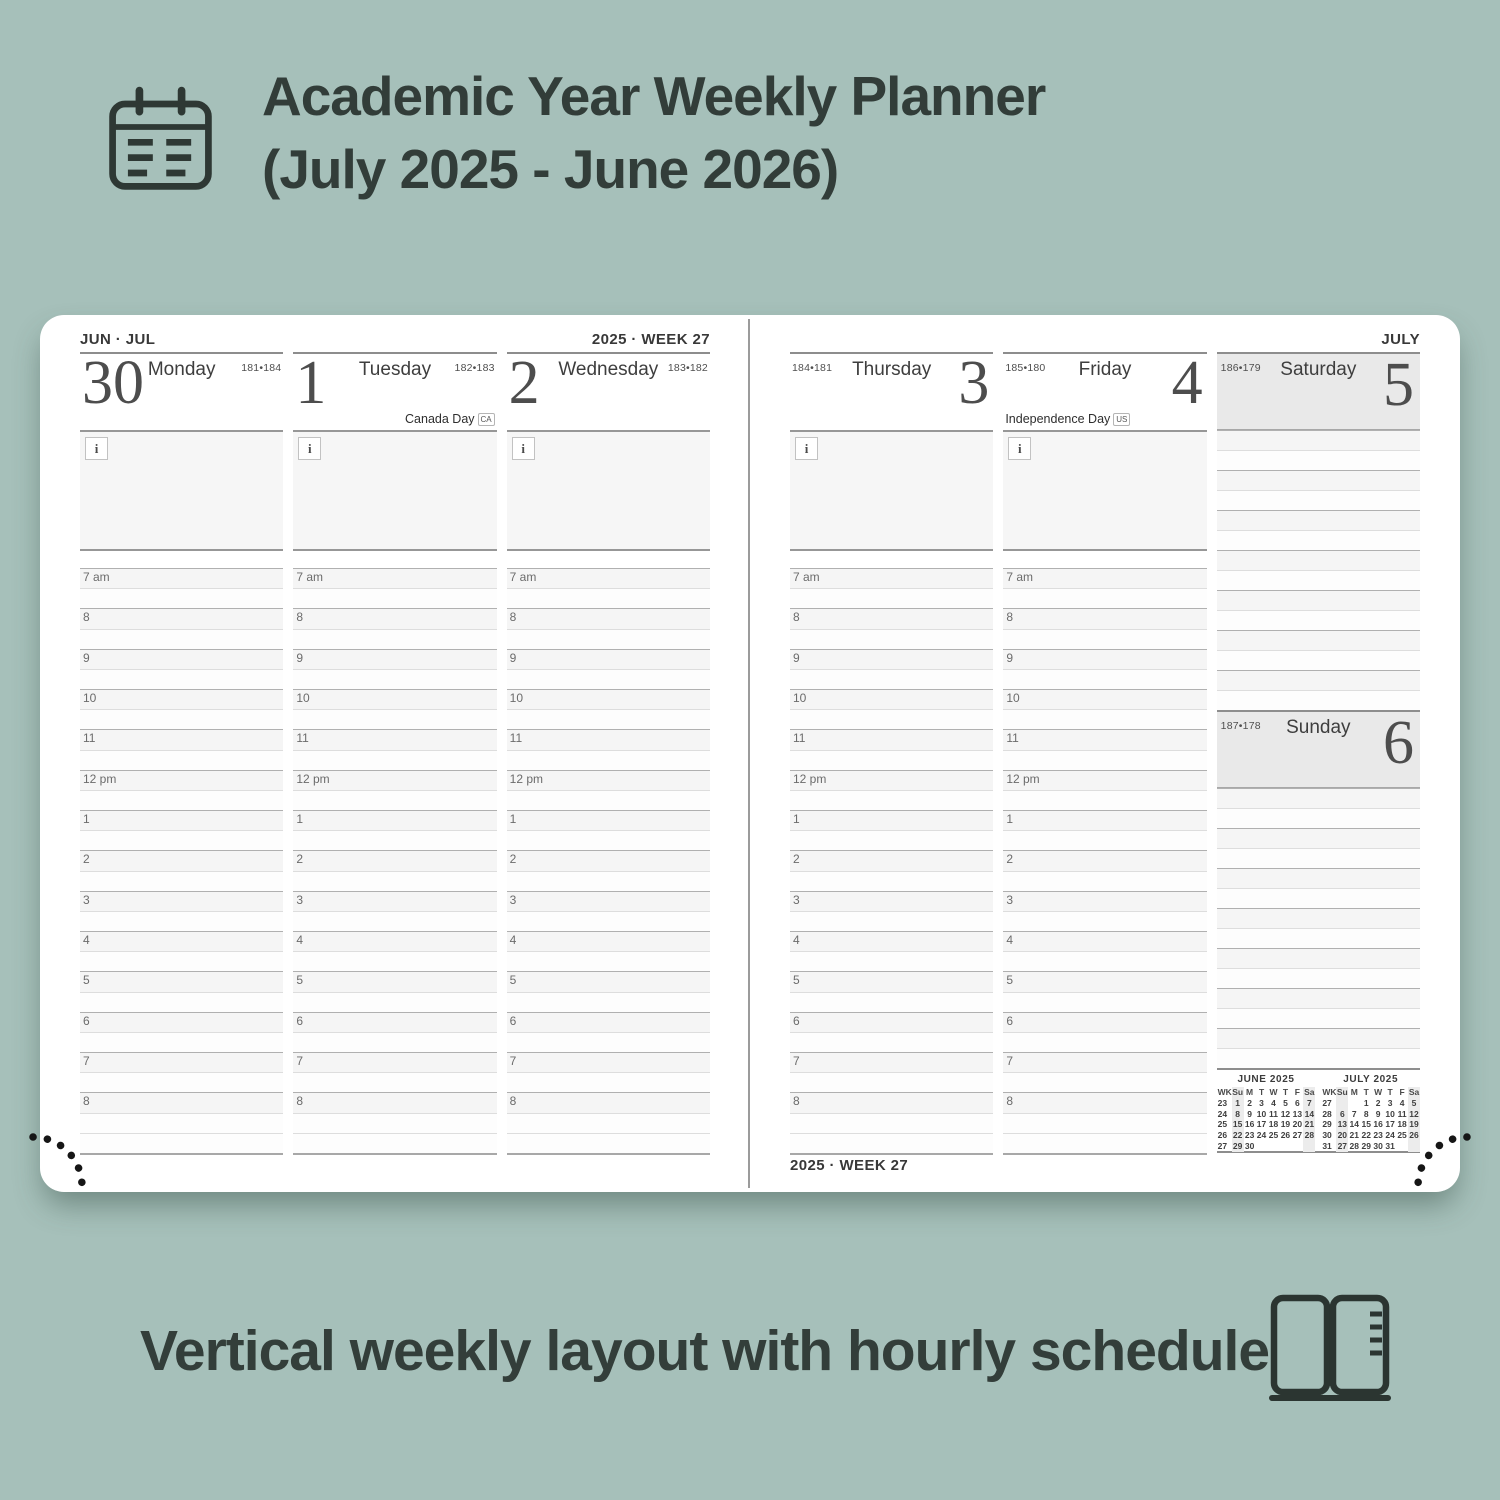 This screenshot has height=1500, width=1500. Describe the element at coordinates (1274, 1146) in the screenshot. I see `mini-calendar-date` at that location.